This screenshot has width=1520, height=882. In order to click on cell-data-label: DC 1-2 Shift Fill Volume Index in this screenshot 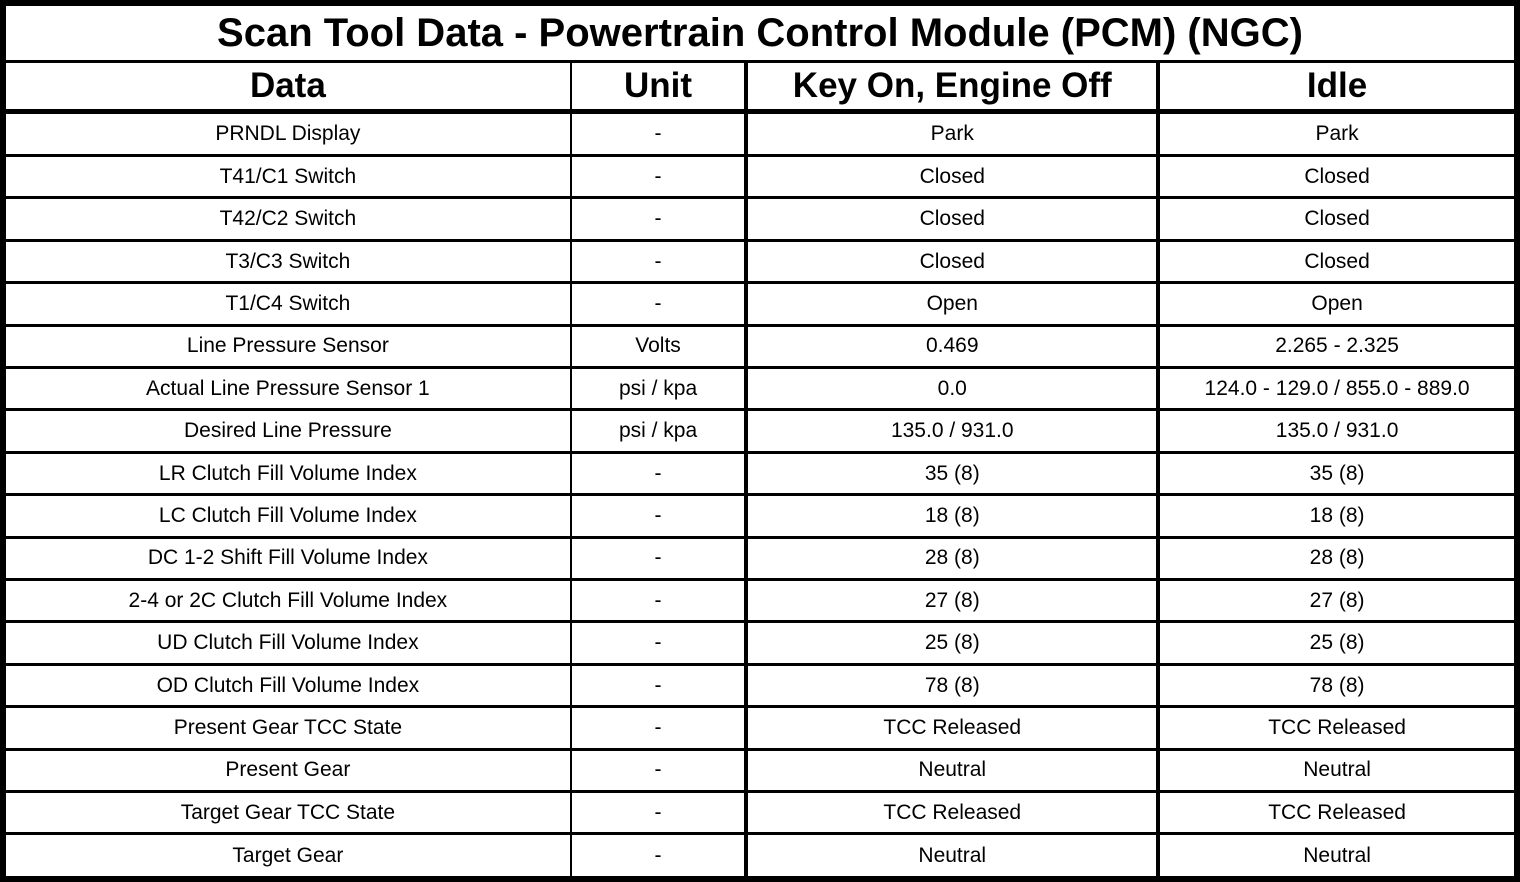, I will do `click(287, 558)`.